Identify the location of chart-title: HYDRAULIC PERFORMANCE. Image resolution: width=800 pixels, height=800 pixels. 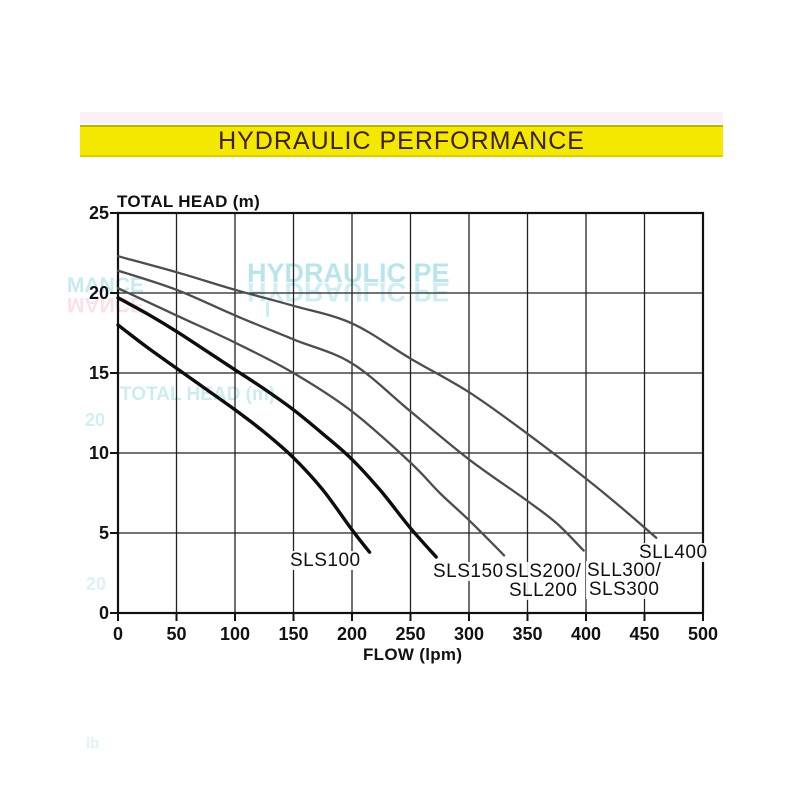
(401, 140).